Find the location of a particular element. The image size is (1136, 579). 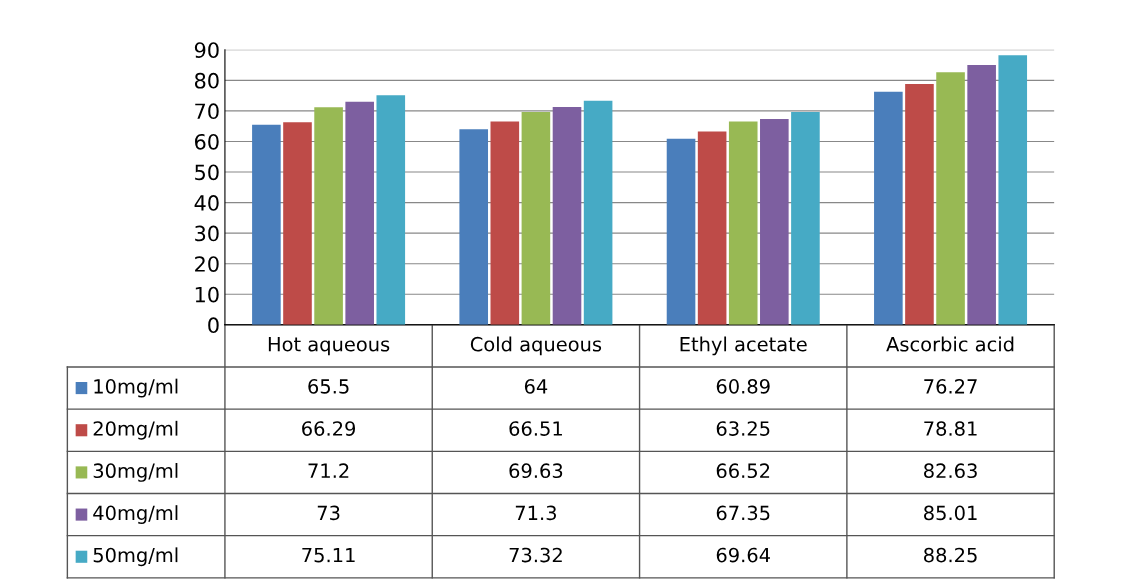

data-label: 88.25 is located at coordinates (950, 555).